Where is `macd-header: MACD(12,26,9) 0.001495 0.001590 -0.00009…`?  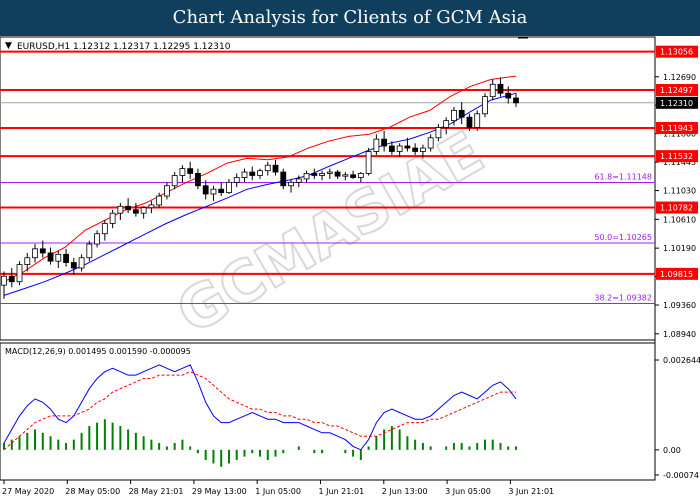
macd-header: MACD(12,26,9) 0.001495 0.001590 -0.00009… is located at coordinates (98, 351).